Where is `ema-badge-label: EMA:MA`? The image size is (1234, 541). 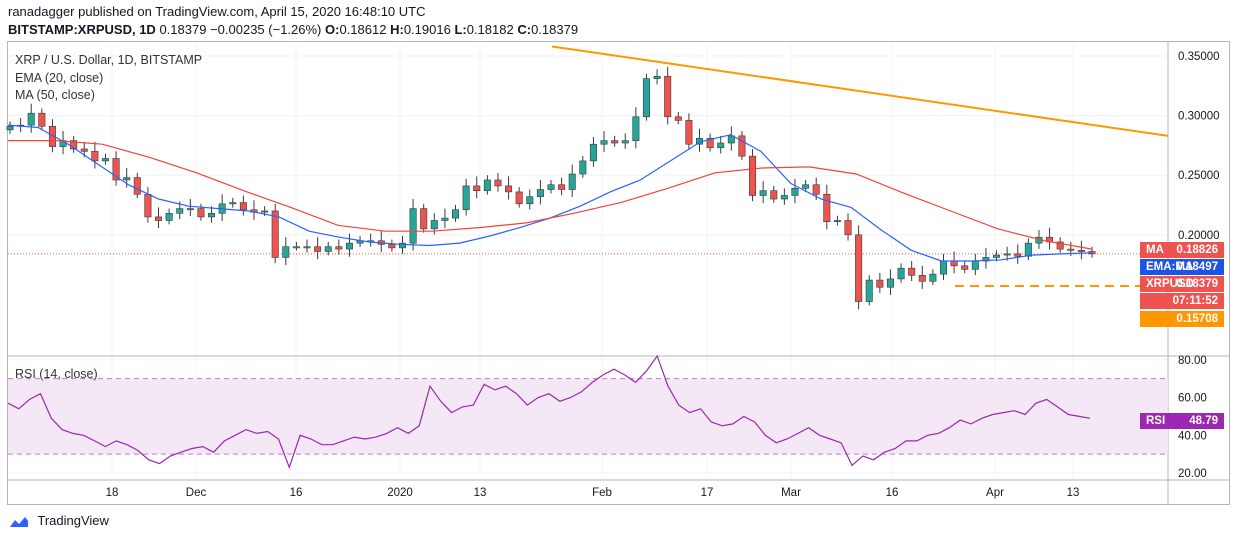
ema-badge-label: EMA:MA is located at coordinates (1170, 267).